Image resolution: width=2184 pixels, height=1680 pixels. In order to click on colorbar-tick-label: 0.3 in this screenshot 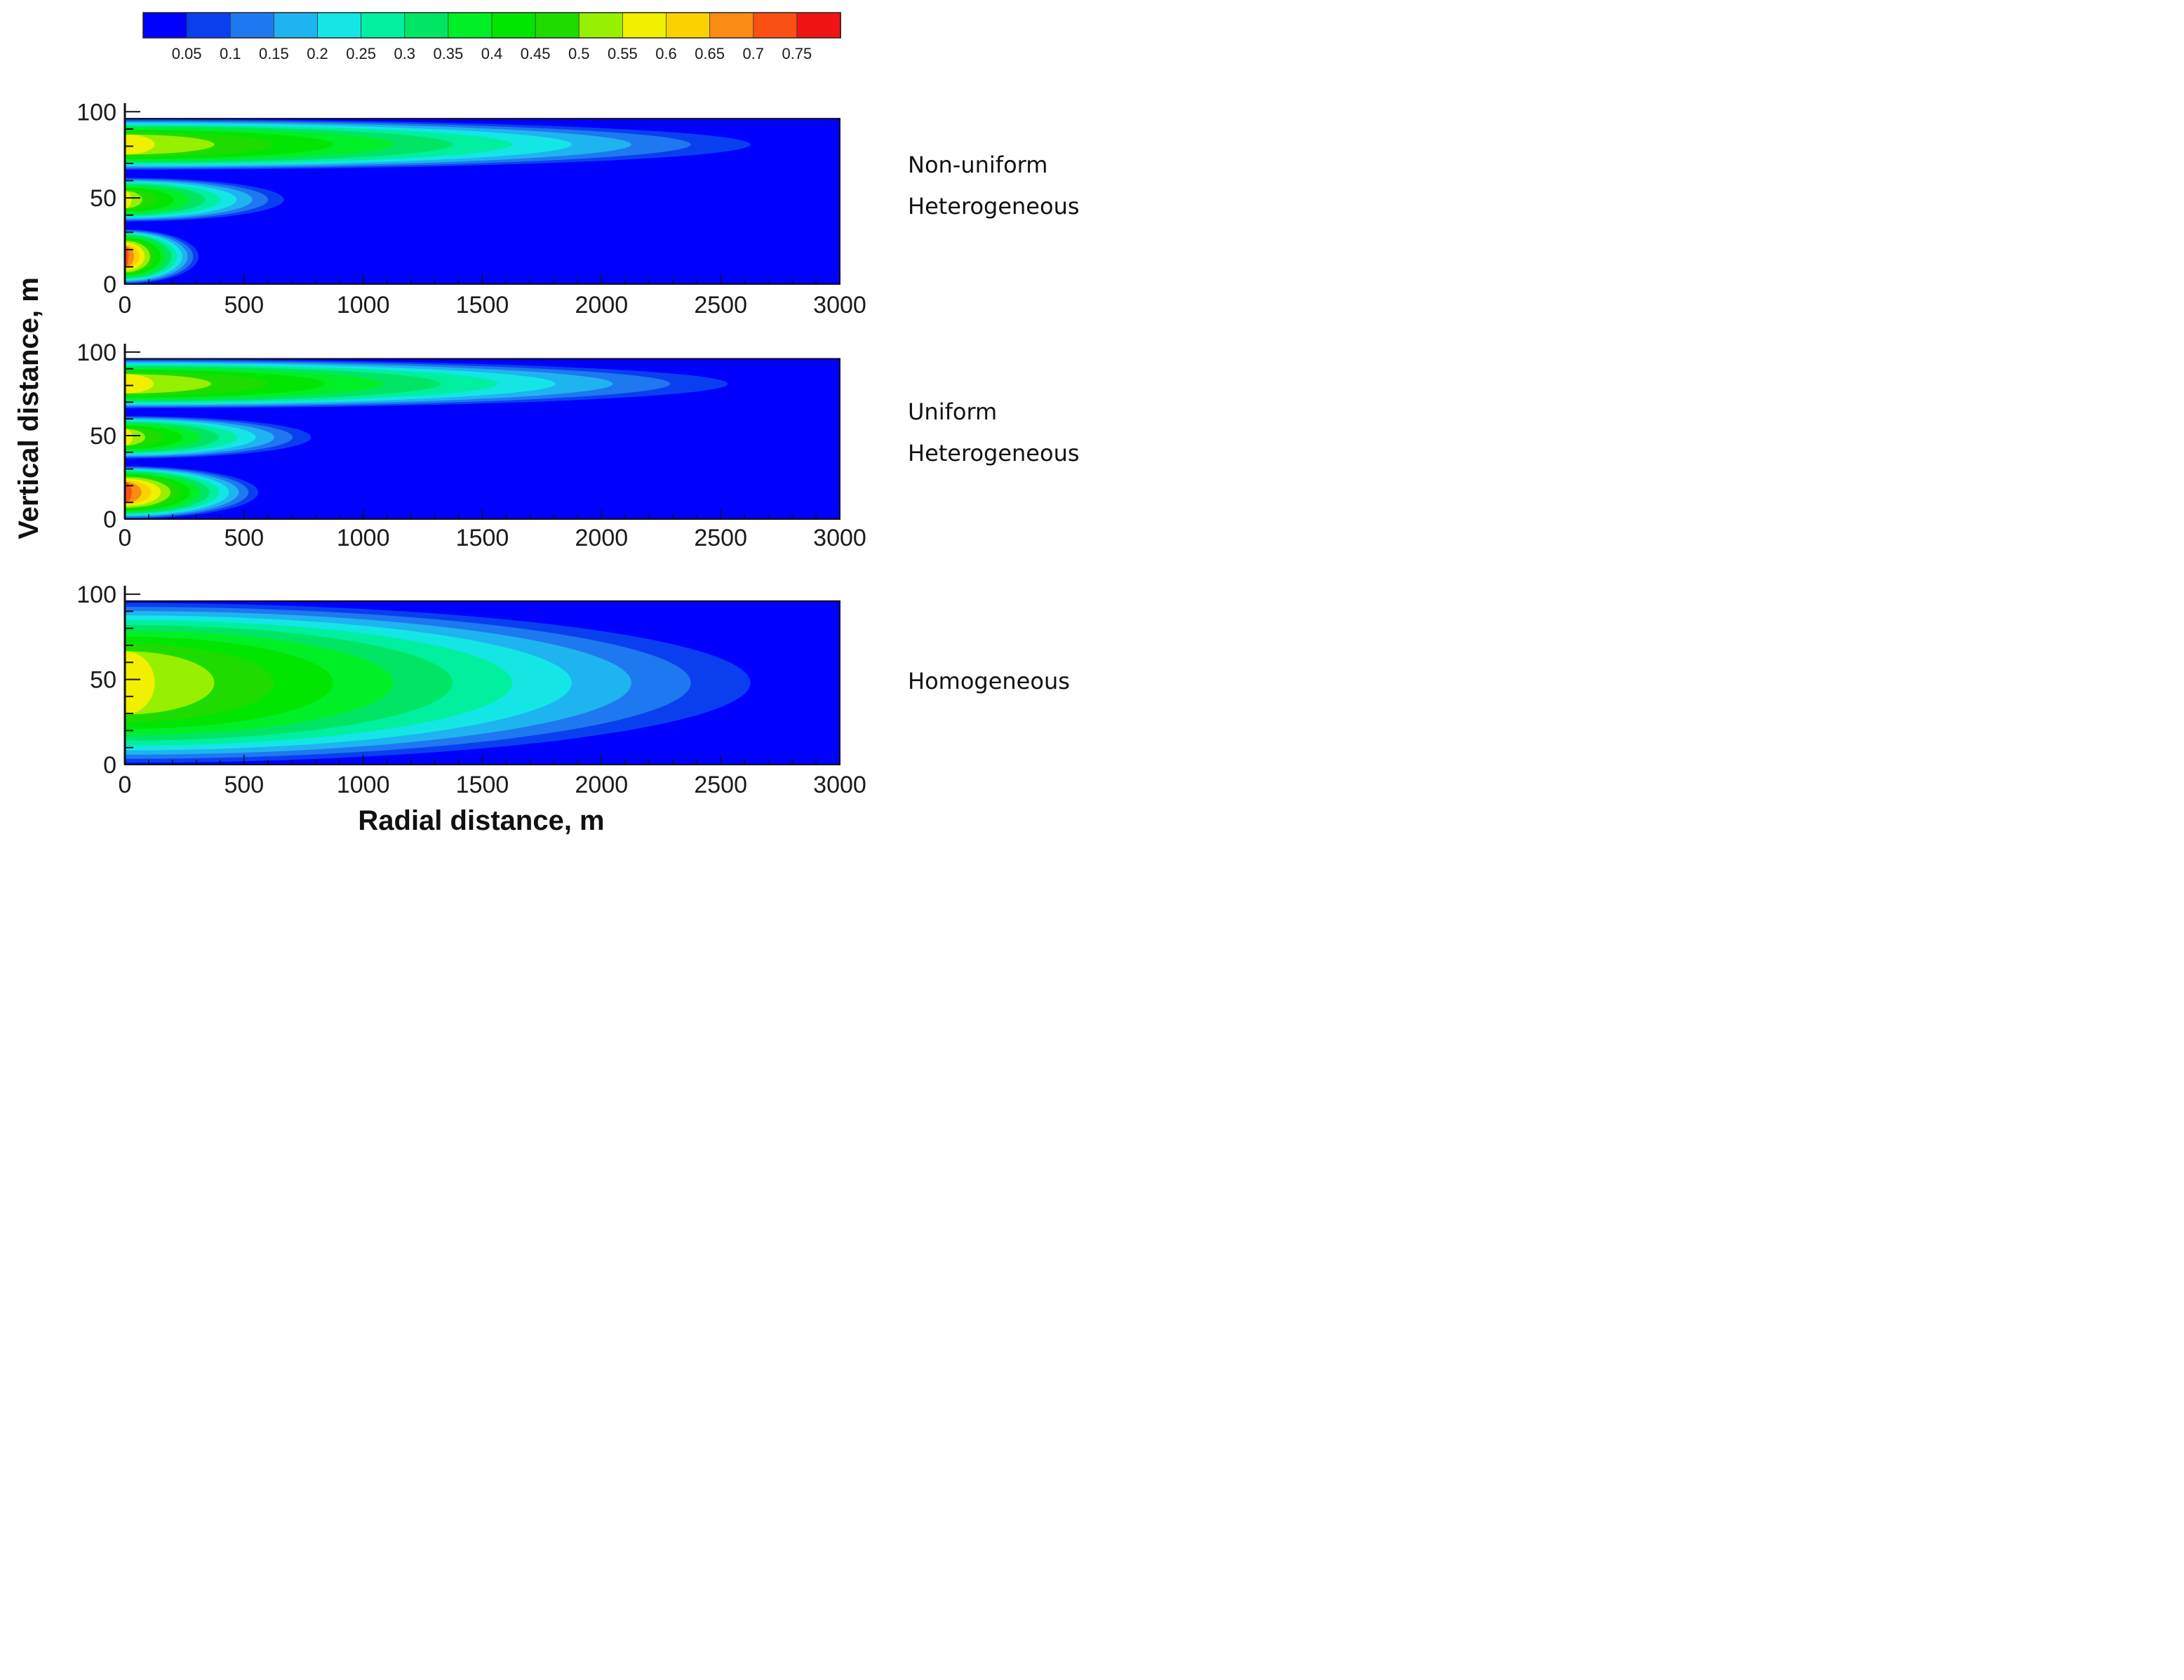, I will do `click(404, 54)`.